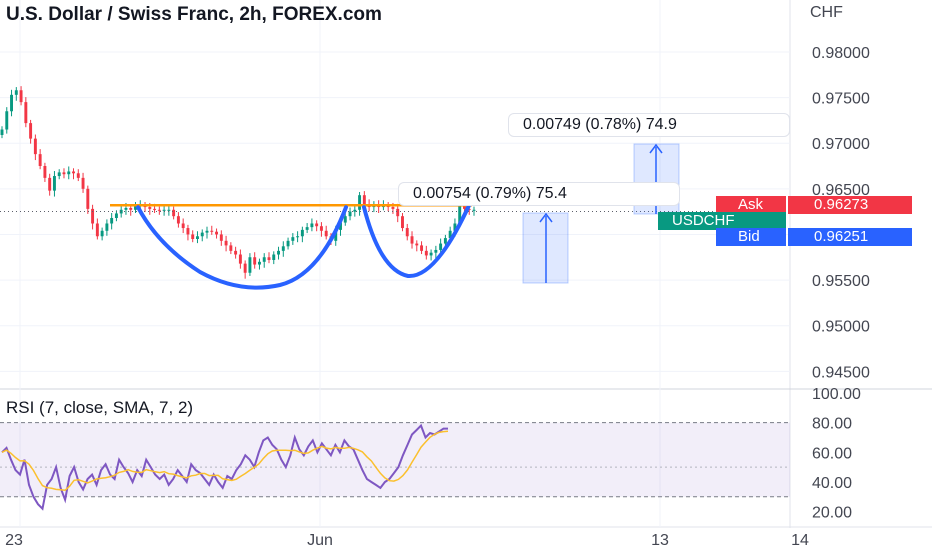 The width and height of the screenshot is (932, 555). I want to click on symbol-tag: USDCHF, so click(722, 221).